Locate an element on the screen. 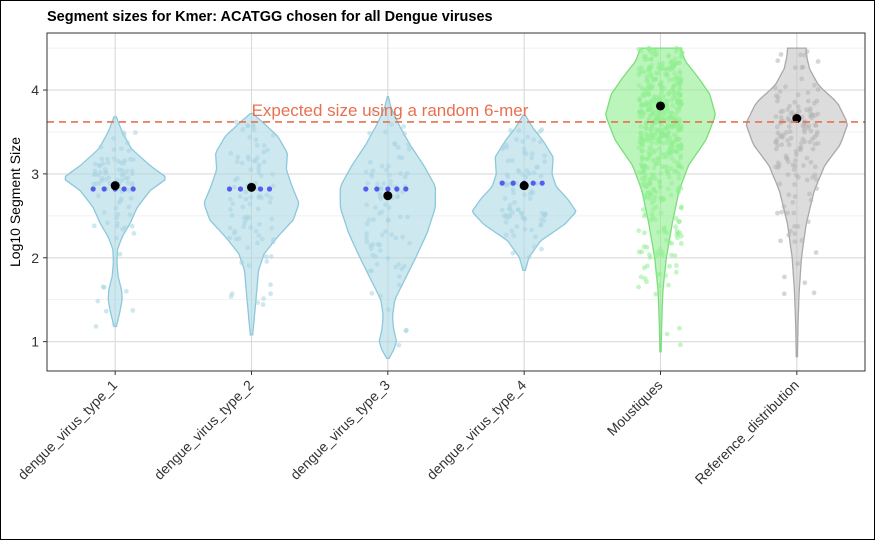  y-tick-label: 4 is located at coordinates (35, 90).